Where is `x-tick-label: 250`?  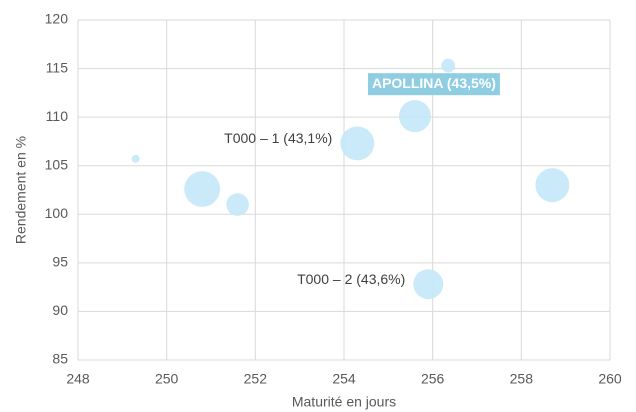
x-tick-label: 250 is located at coordinates (167, 379).